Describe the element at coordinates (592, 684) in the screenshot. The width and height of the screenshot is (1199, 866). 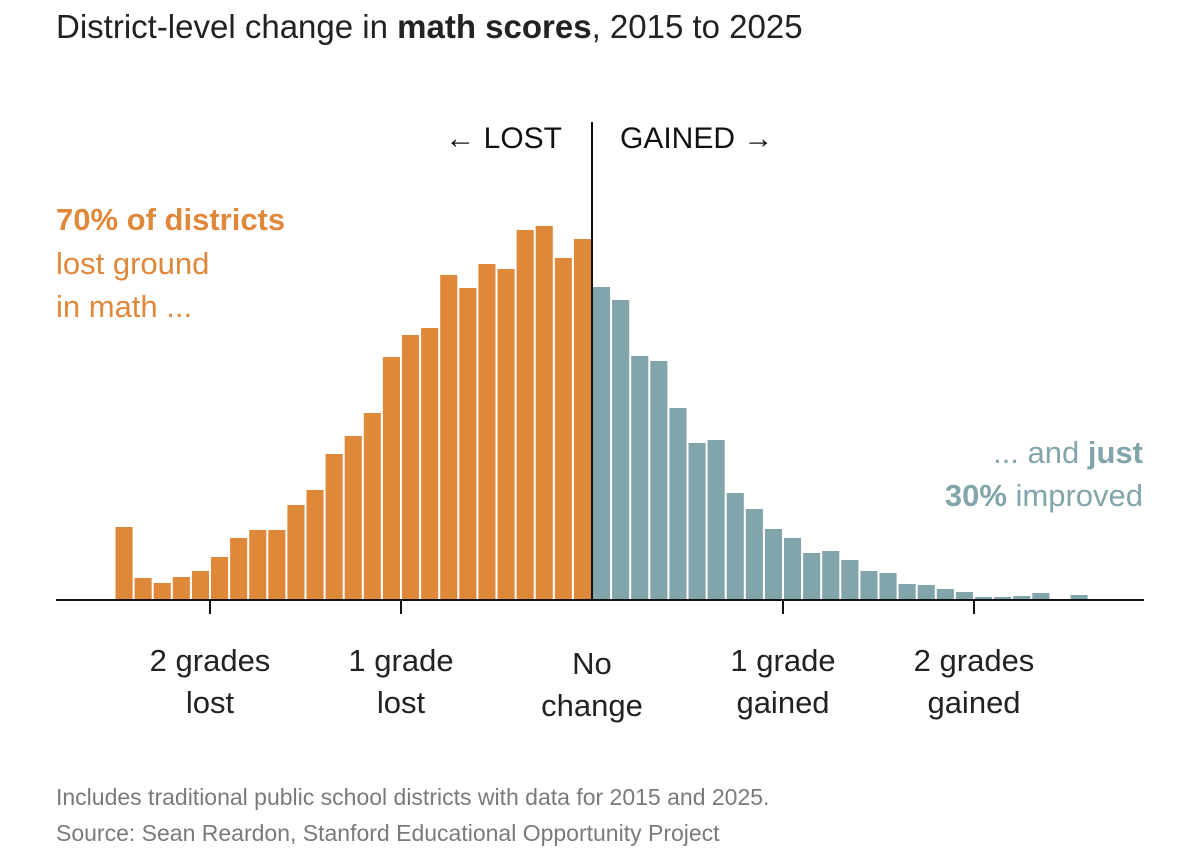
I see `x-tick-label-2: No change` at that location.